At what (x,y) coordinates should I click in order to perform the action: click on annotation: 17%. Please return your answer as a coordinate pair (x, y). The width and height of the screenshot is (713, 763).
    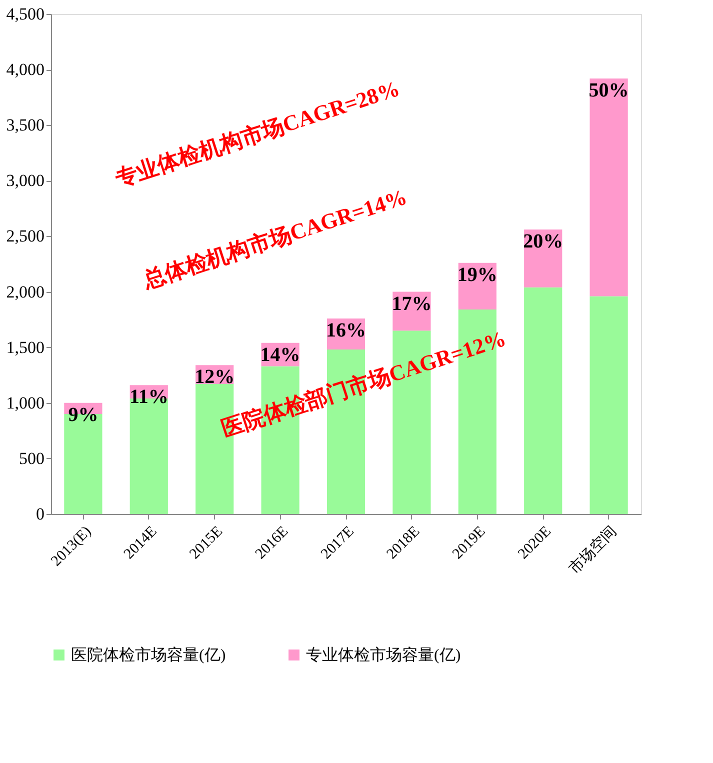
    Looking at the image, I should click on (412, 303).